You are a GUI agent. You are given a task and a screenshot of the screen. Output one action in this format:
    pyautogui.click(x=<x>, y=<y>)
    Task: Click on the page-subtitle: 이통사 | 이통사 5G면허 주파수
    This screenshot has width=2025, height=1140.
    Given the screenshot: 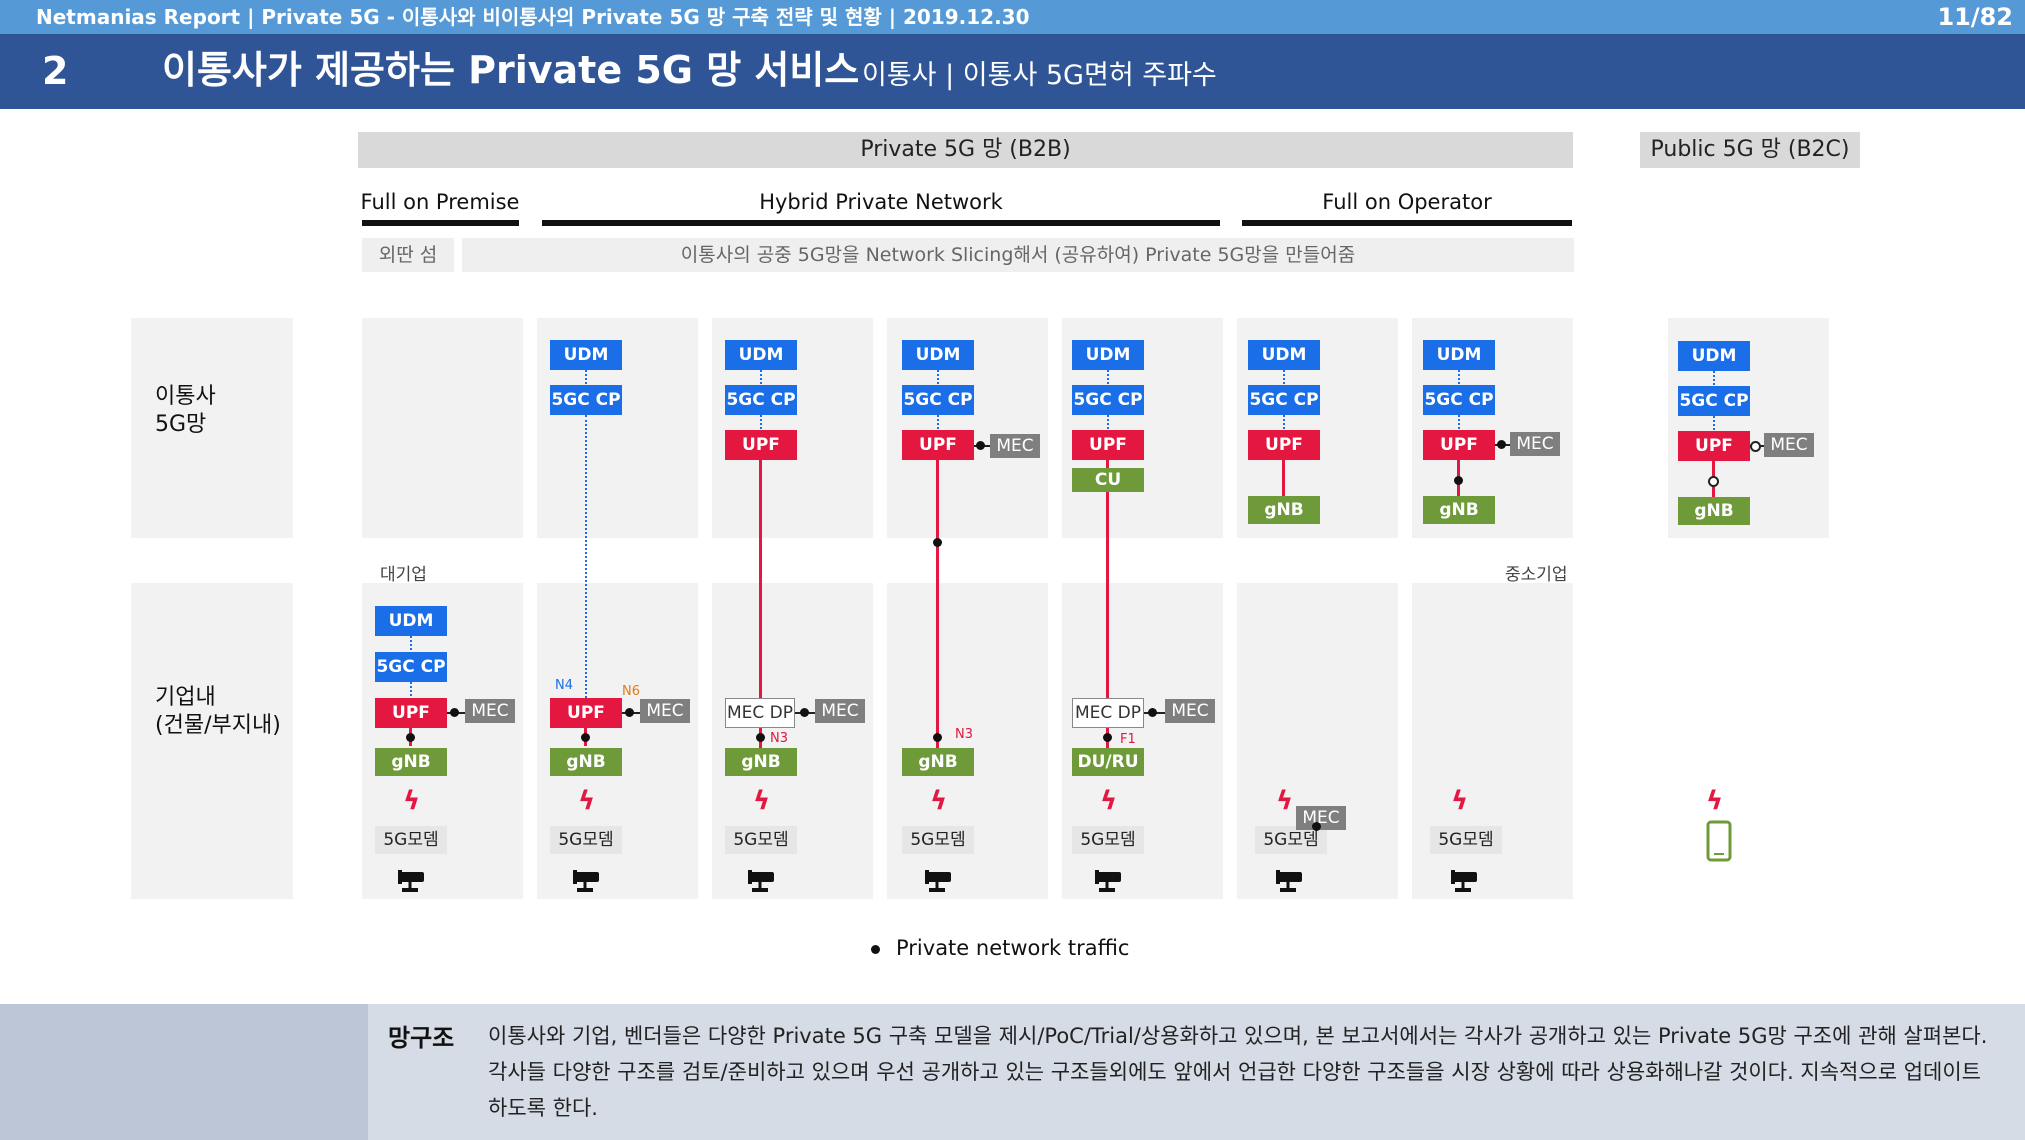 What is the action you would take?
    pyautogui.click(x=1039, y=75)
    